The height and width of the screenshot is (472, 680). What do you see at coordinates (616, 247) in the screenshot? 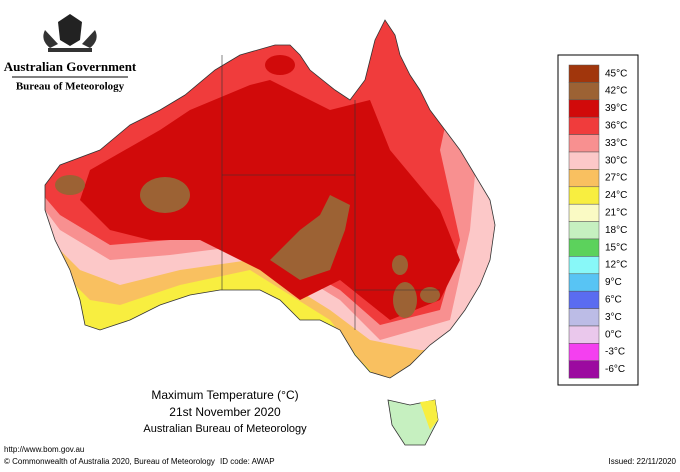
I see `legend-label: 15°C` at bounding box center [616, 247].